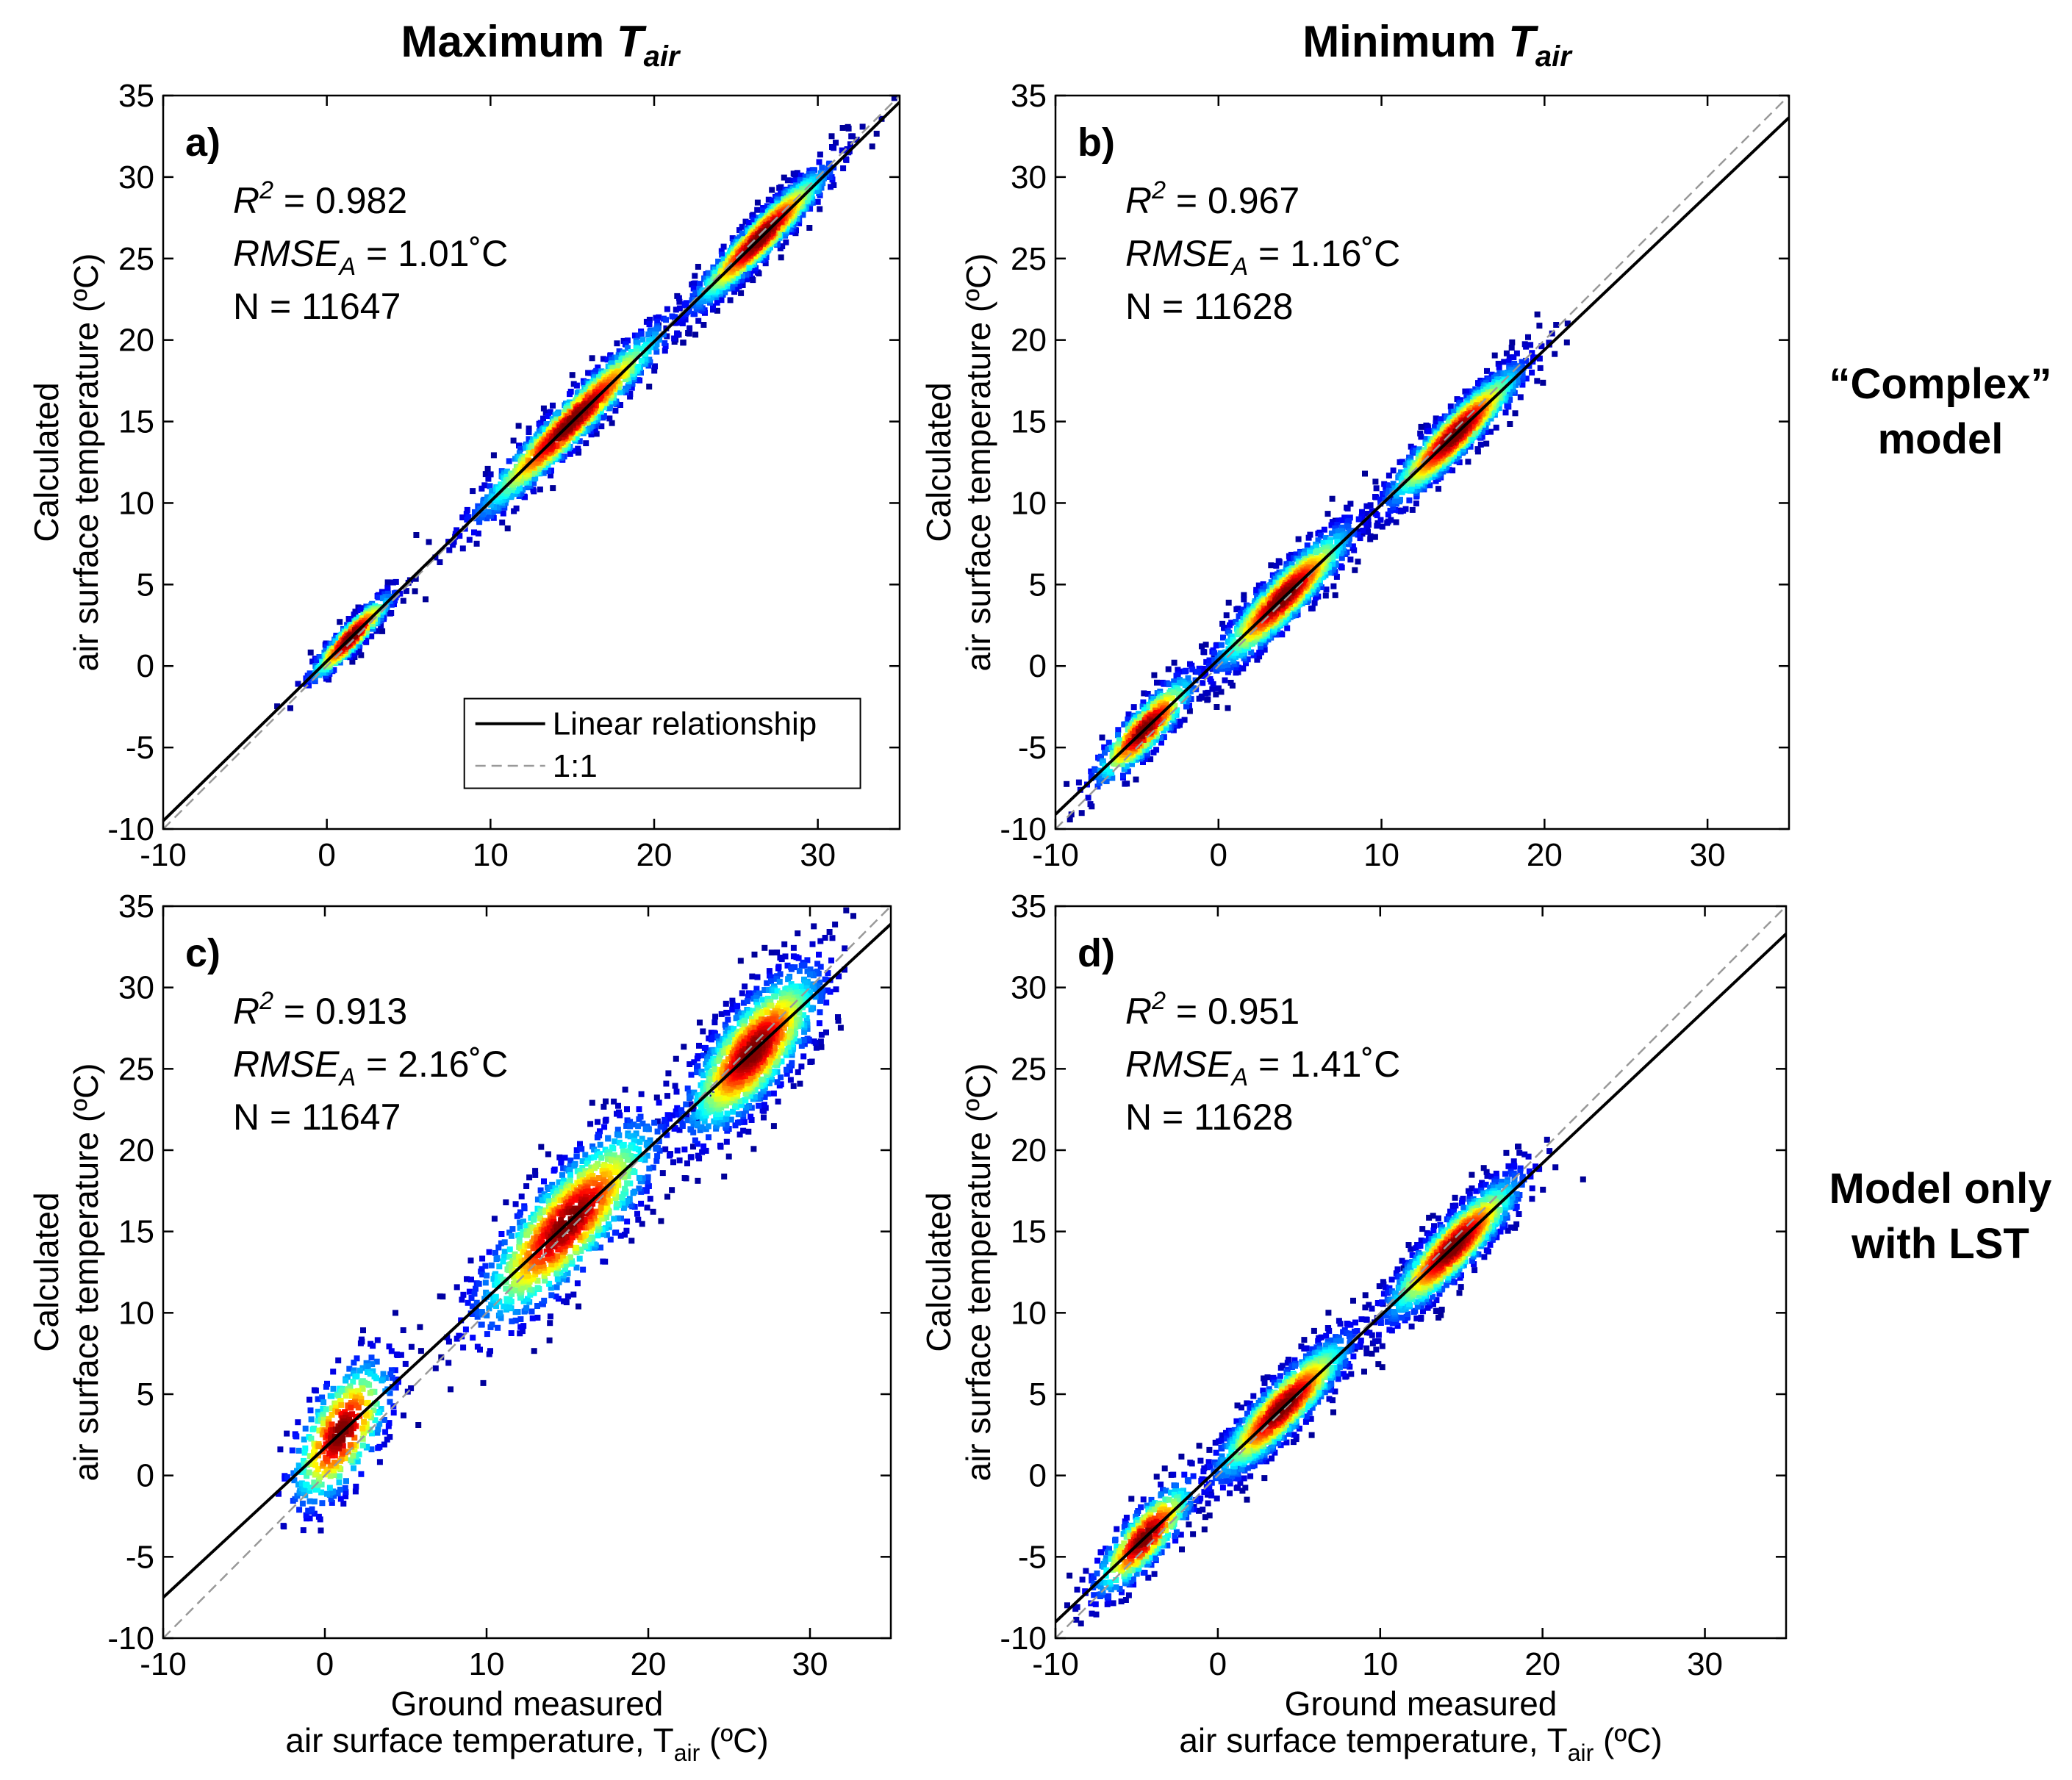  Describe the element at coordinates (86, 463) in the screenshot. I see `y-axis-label-line2: air surface temperature (ºC)` at that location.